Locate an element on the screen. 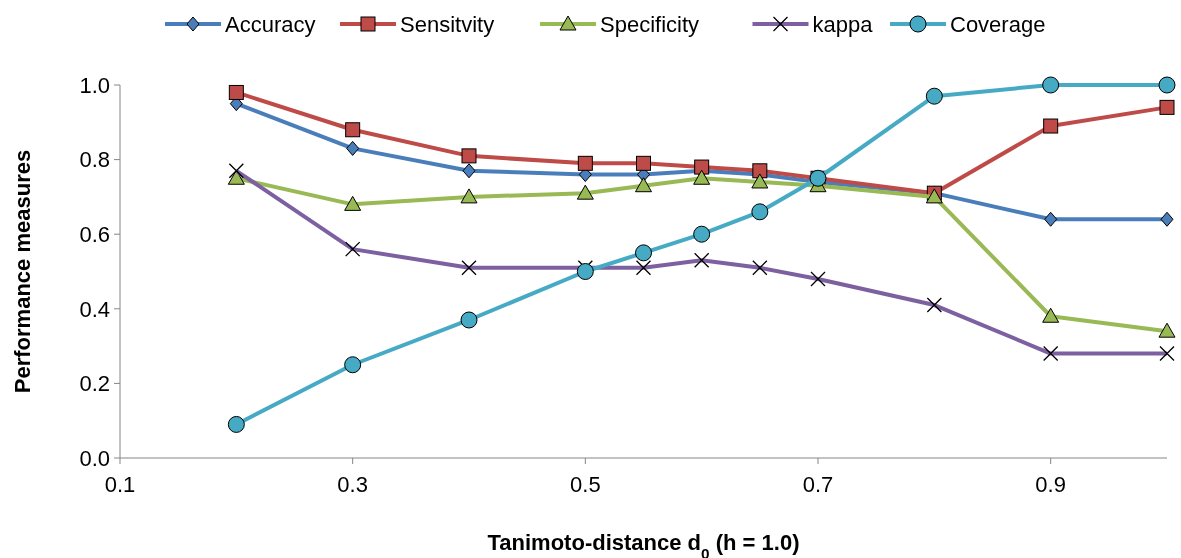 The width and height of the screenshot is (1181, 558). legend-label: Sensitvity is located at coordinates (447, 24).